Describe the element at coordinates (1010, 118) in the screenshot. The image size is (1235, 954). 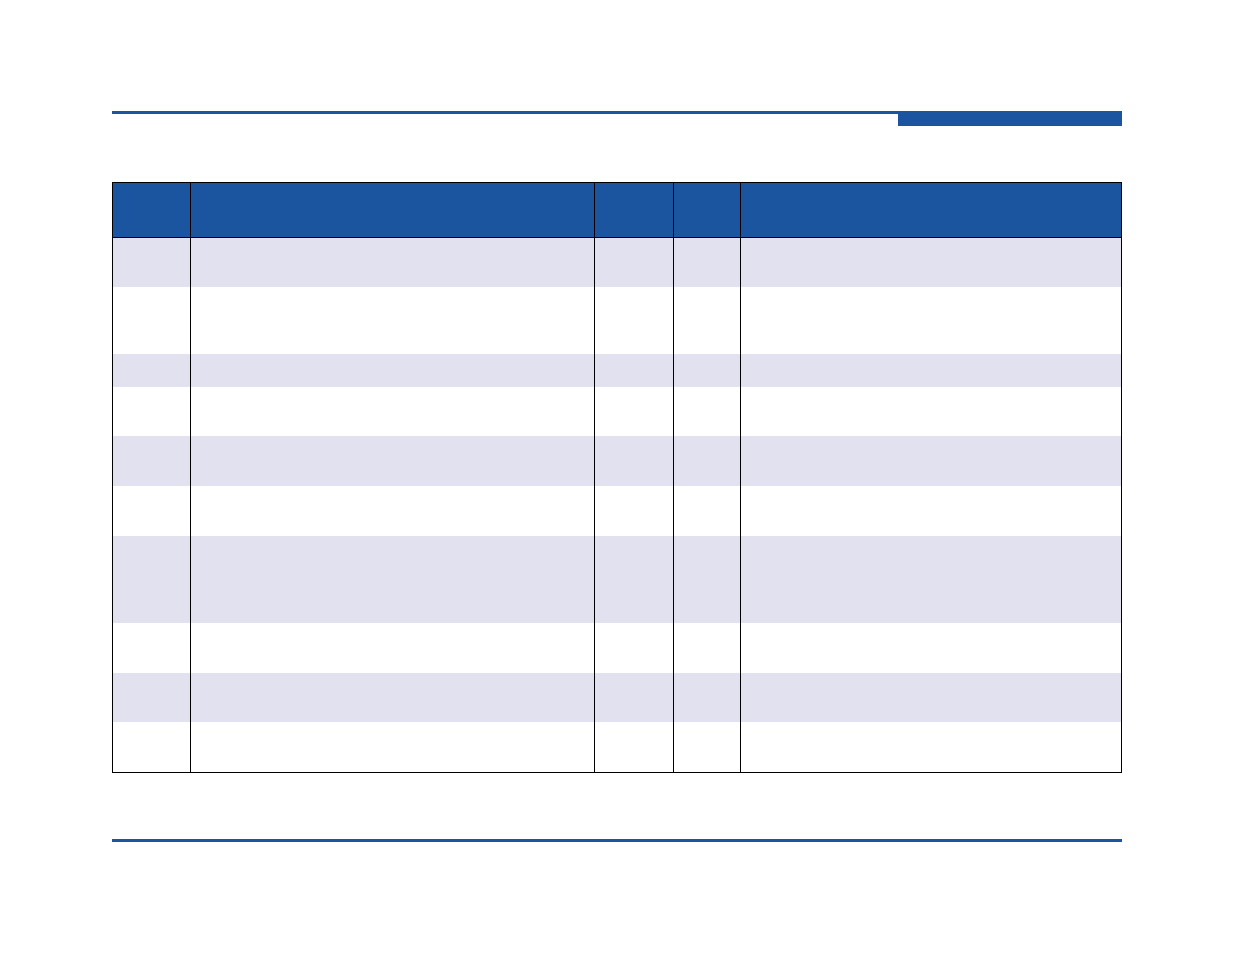
I see `header-tab` at that location.